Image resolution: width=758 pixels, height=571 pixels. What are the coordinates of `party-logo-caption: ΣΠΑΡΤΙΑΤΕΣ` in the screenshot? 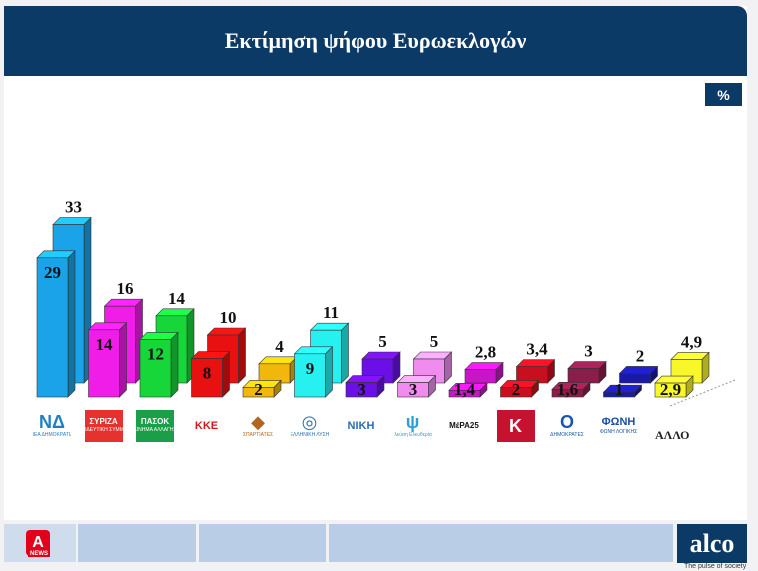 It's located at (258, 435).